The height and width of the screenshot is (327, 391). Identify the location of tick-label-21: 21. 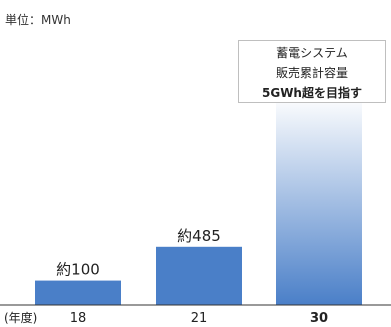
(199, 318).